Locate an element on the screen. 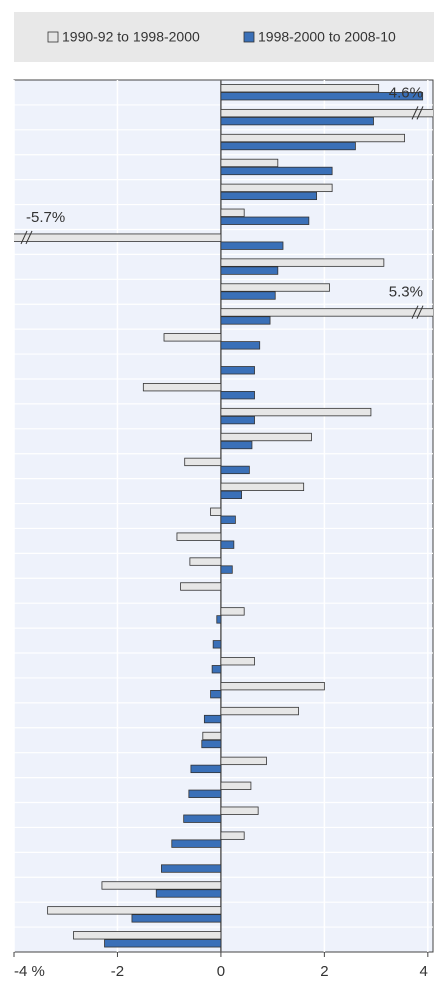 The width and height of the screenshot is (434, 988). value-label: 4.6% is located at coordinates (406, 92).